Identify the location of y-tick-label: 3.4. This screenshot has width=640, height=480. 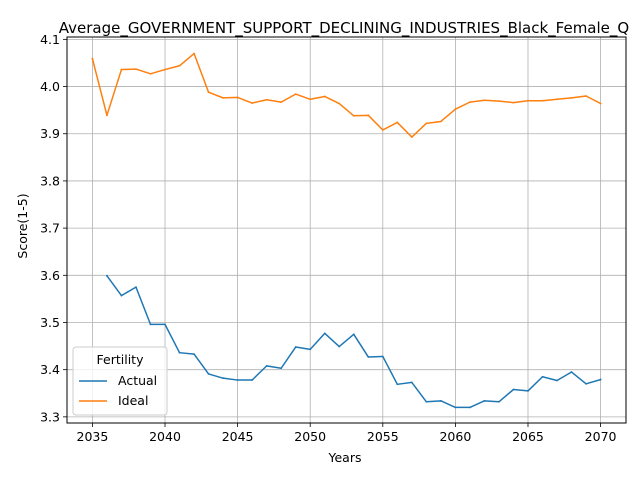
(50, 369).